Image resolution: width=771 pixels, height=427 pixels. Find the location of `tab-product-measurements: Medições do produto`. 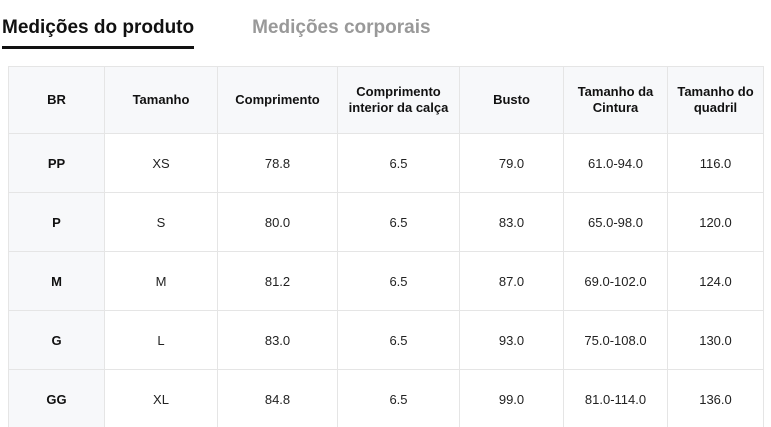

tab-product-measurements: Medições do produto is located at coordinates (98, 33).